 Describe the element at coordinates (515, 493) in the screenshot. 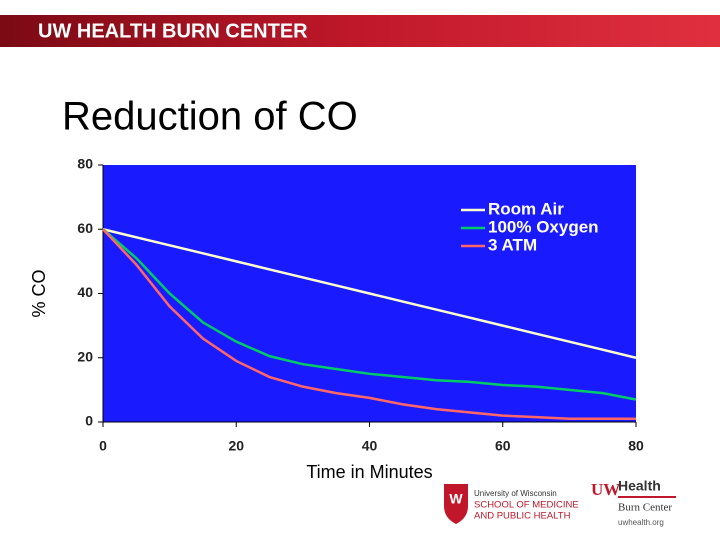

I see `logo-text: University of Wisconsin` at that location.